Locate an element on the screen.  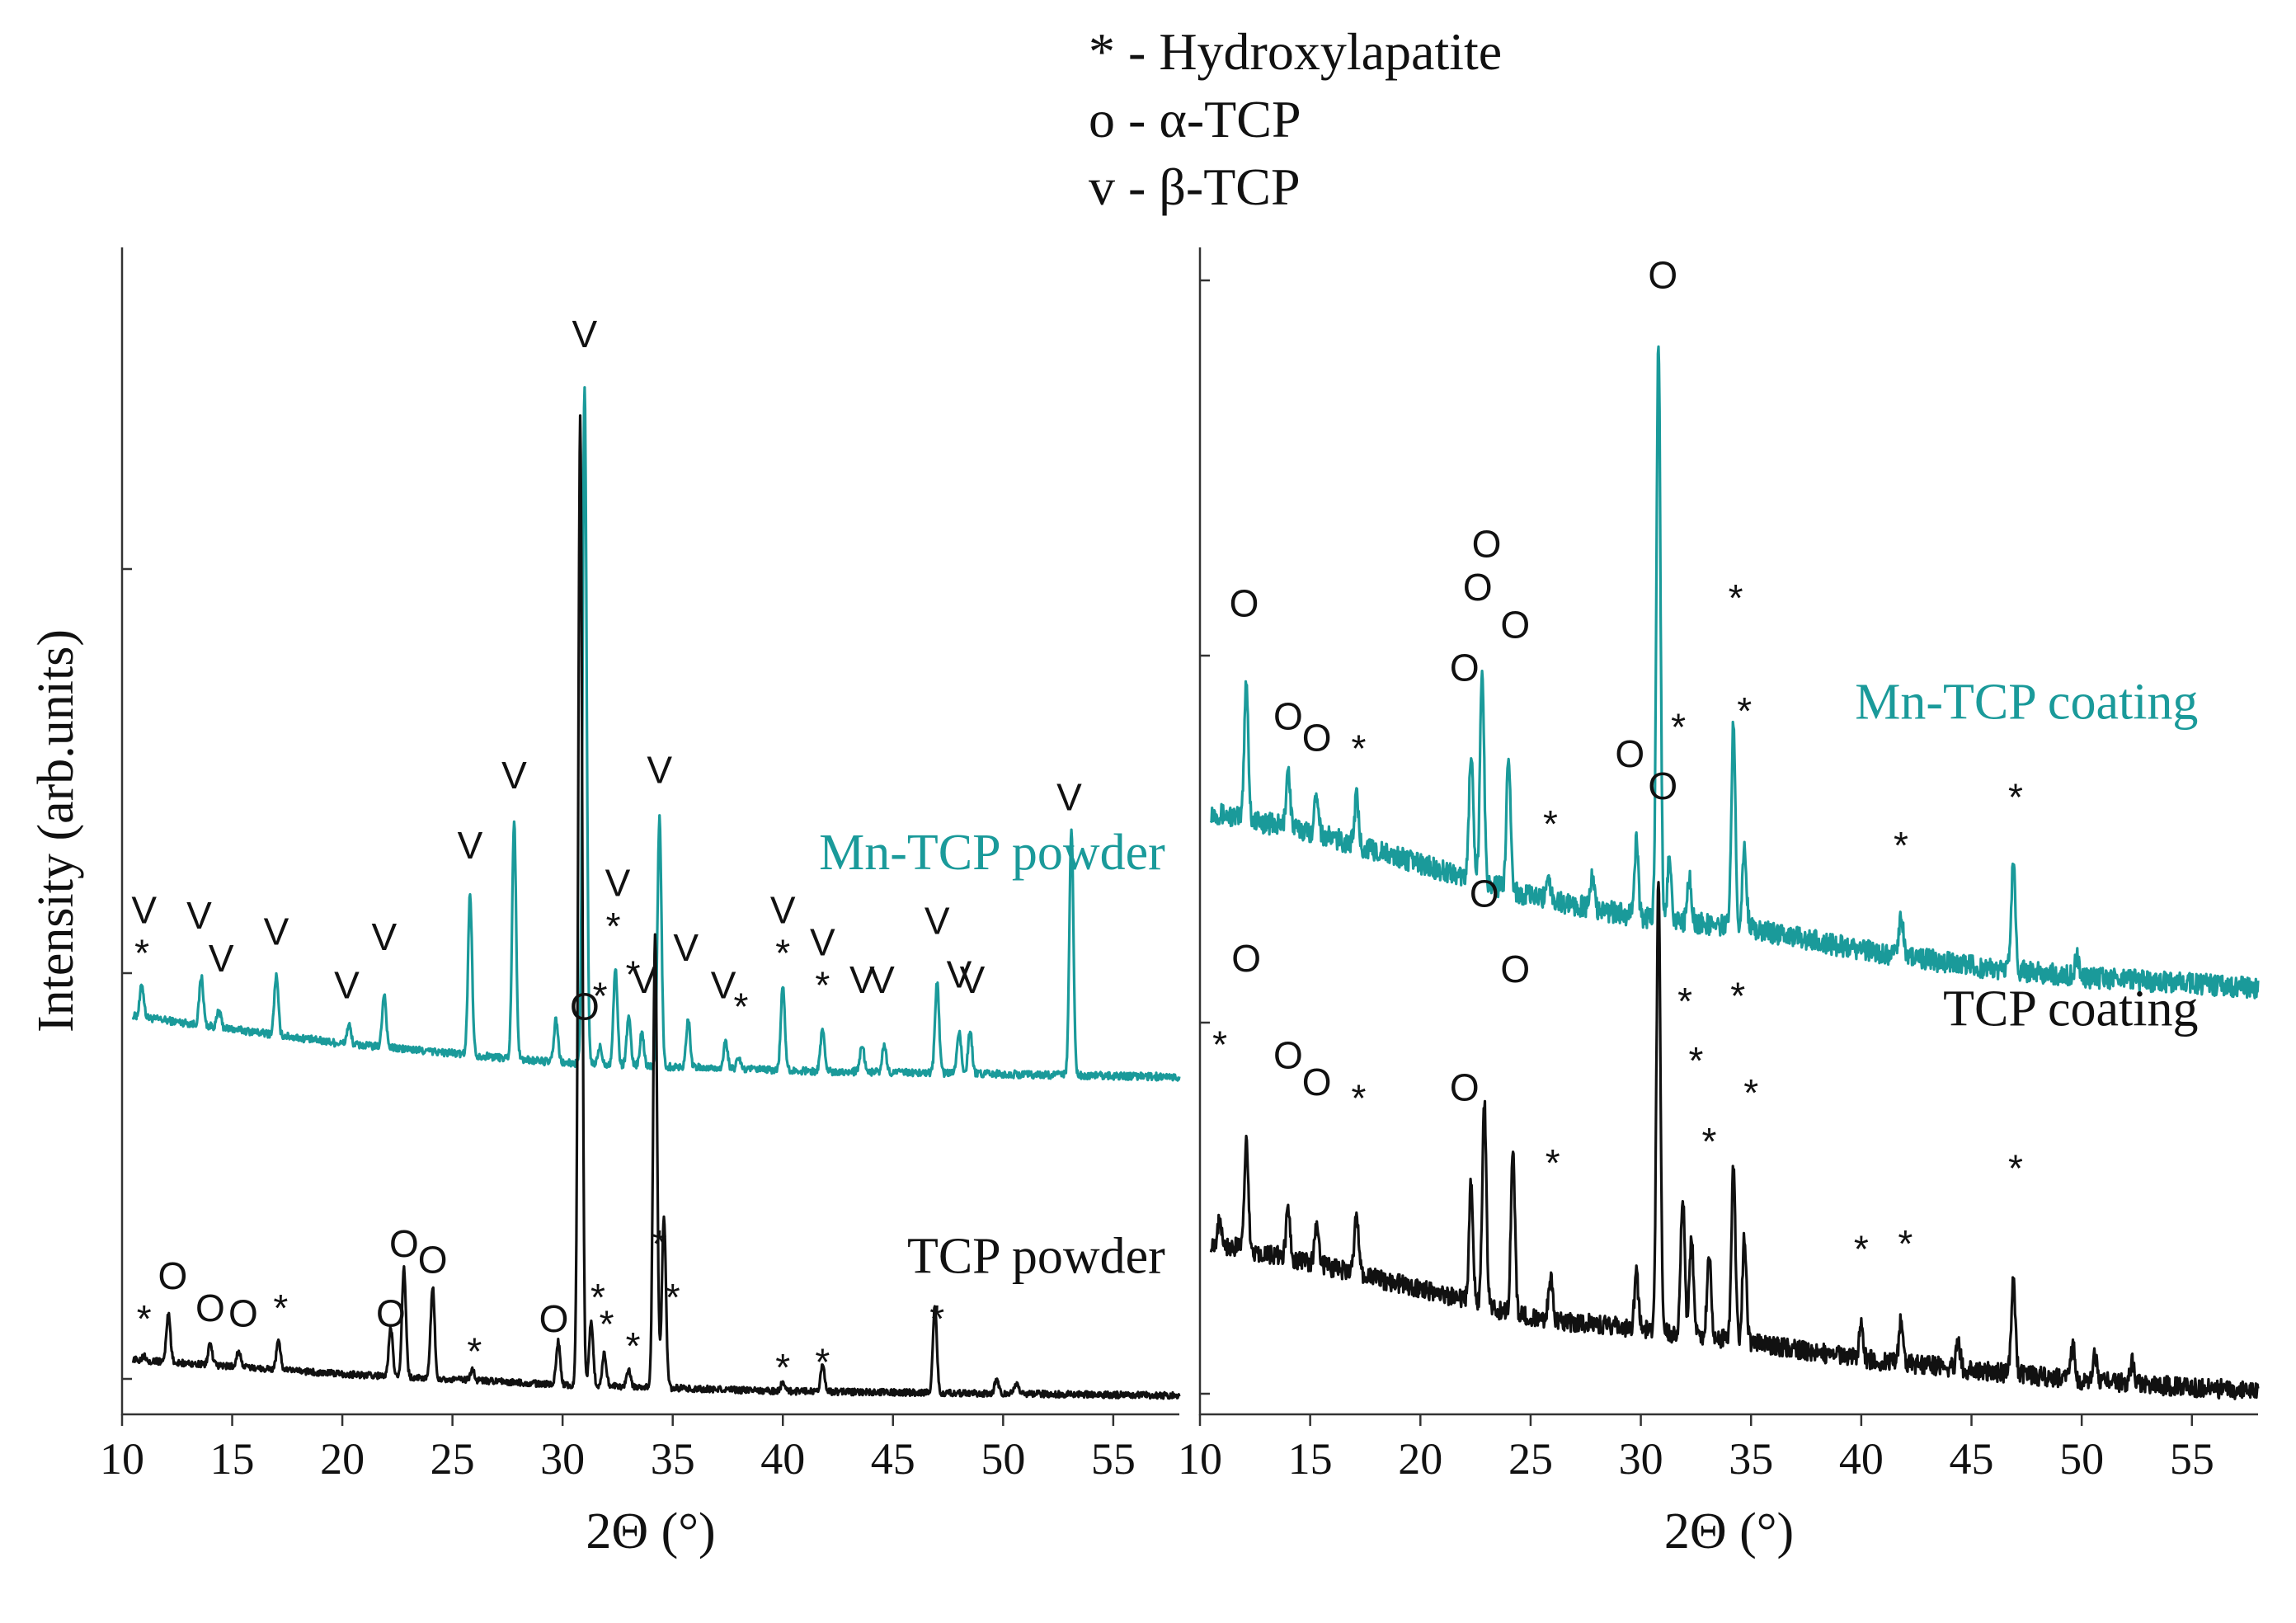
mn-tcp-coating-marker-hydroxylapatite-13: * is located at coordinates (1745, 711).